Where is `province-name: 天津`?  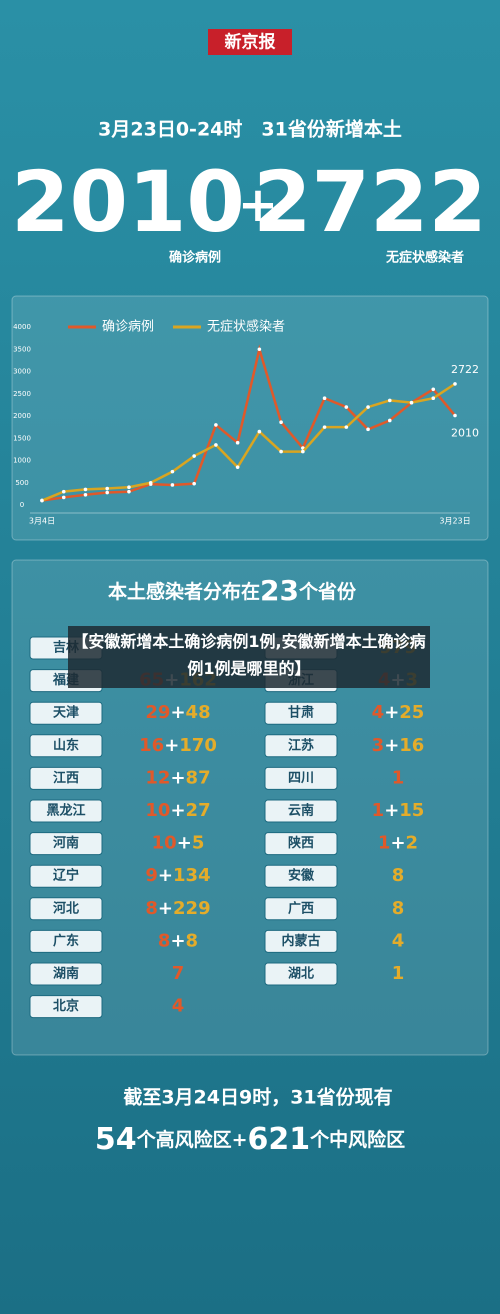
province-name: 天津 is located at coordinates (66, 713).